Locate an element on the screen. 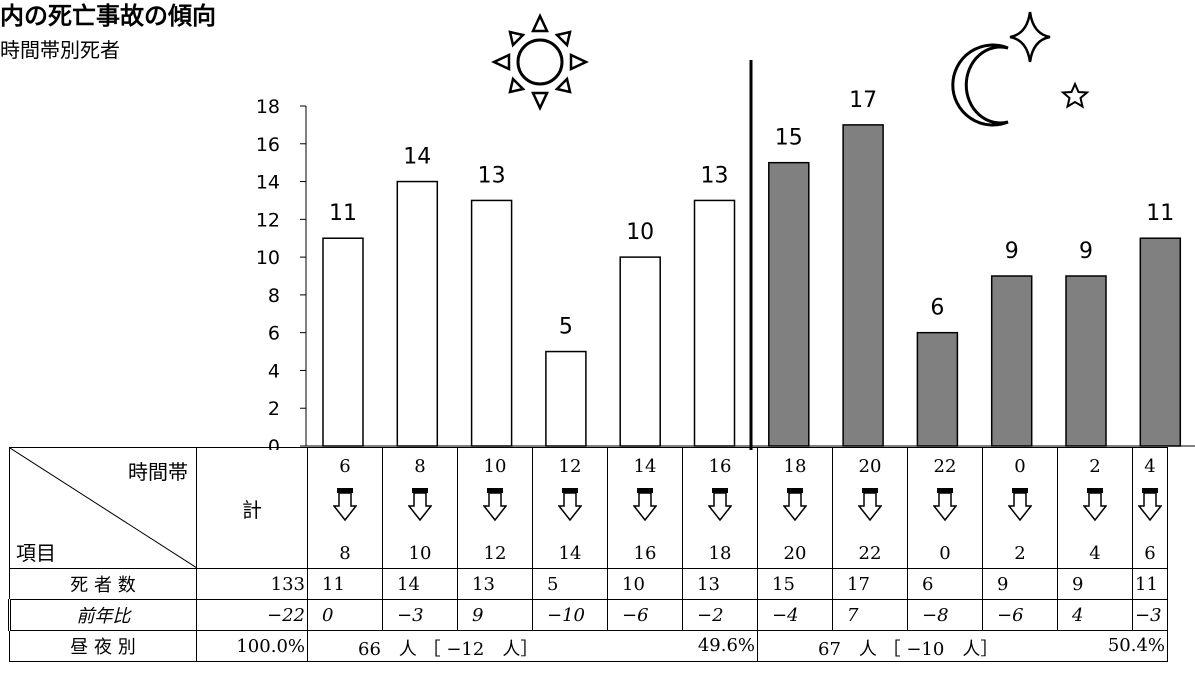  time-col: 16 18 is located at coordinates (720, 508).